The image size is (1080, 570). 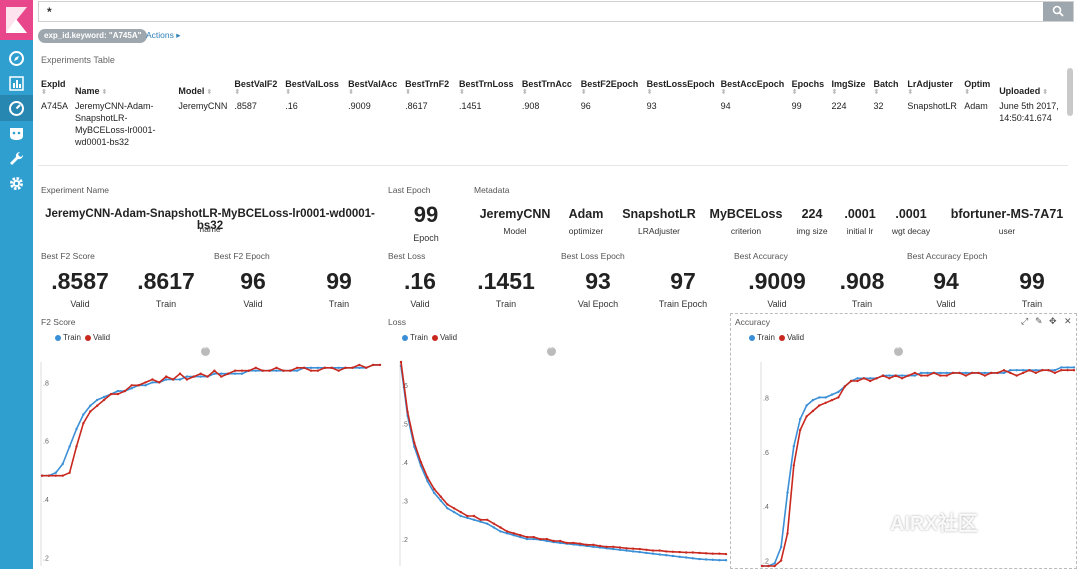 I want to click on column-header-bestvalf2: BestValF2 ⬍, so click(x=256, y=85).